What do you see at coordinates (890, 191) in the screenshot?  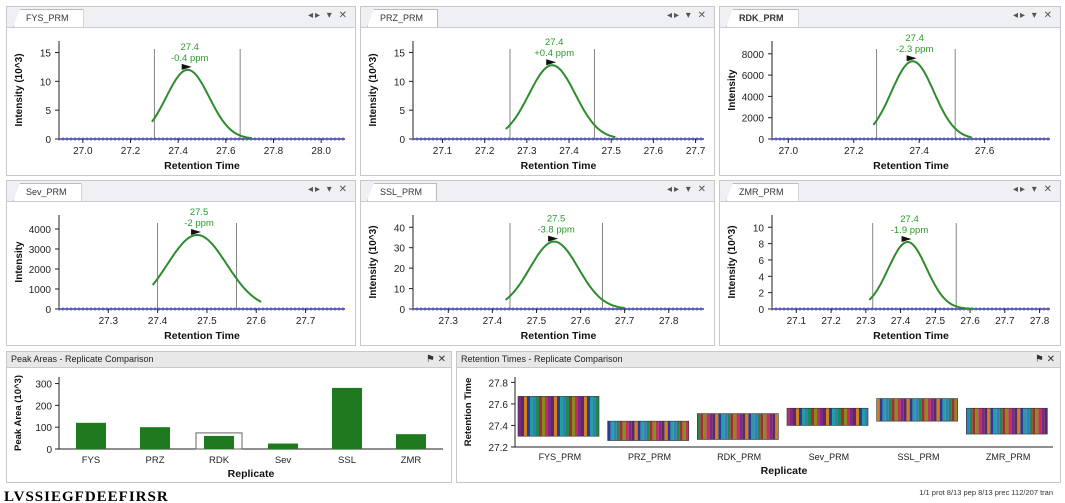 I see `tab-bar: ZMR_PRM ◂▸ ▾ ✕` at bounding box center [890, 191].